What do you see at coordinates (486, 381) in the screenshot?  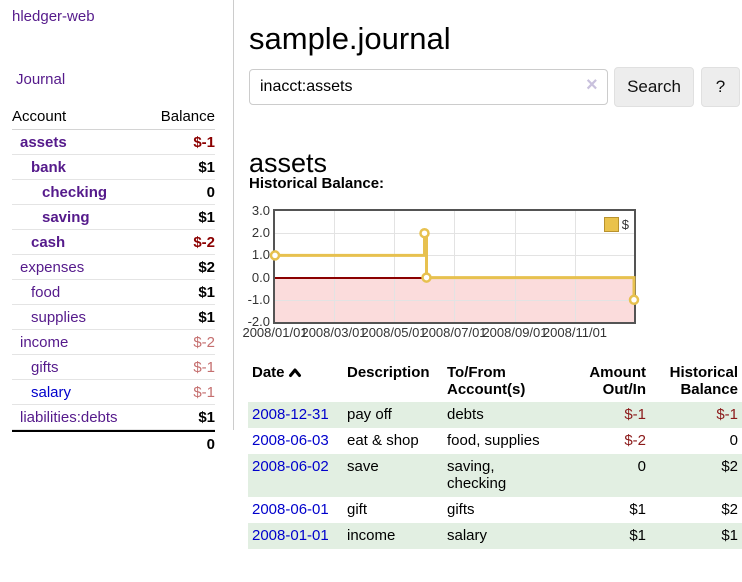 I see `register-header-accounts: To/From Account(s)` at bounding box center [486, 381].